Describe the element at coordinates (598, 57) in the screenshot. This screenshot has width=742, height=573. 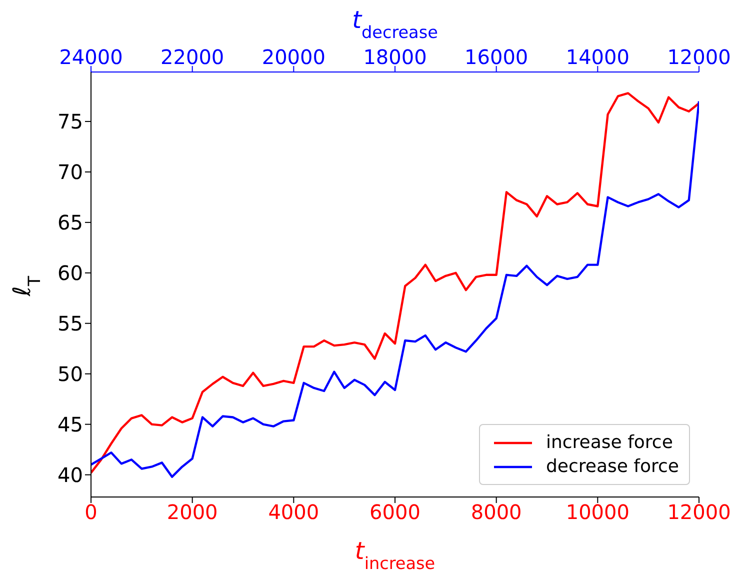
I see `x2-tick-label: 14000` at that location.